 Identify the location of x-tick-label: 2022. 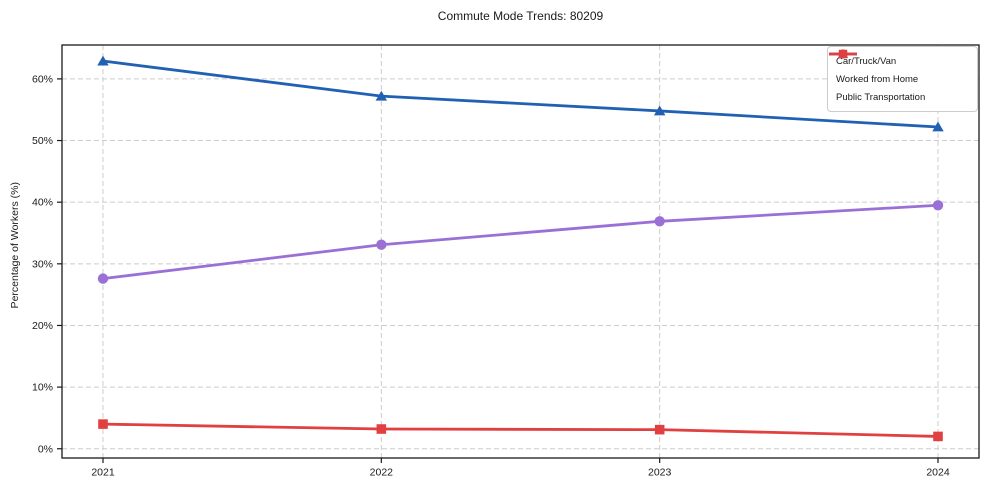
(382, 473).